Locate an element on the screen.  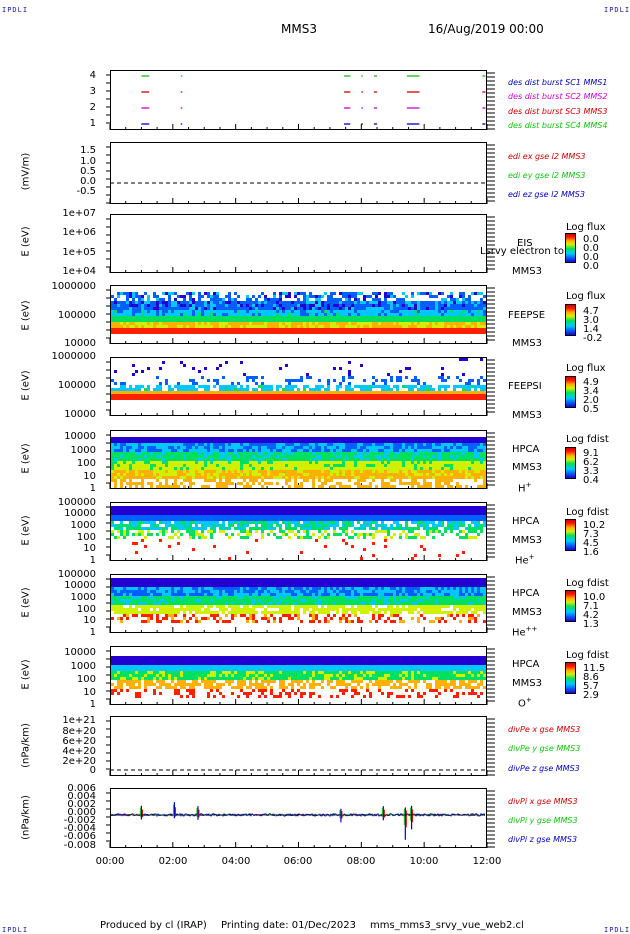
edi-ytick: 0.5 is located at coordinates (88, 171).